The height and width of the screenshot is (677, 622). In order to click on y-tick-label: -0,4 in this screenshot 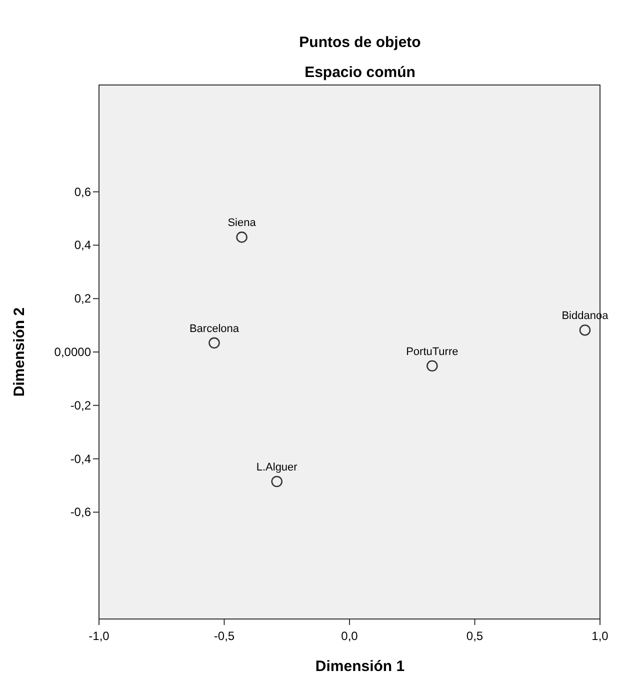, I will do `click(81, 459)`.